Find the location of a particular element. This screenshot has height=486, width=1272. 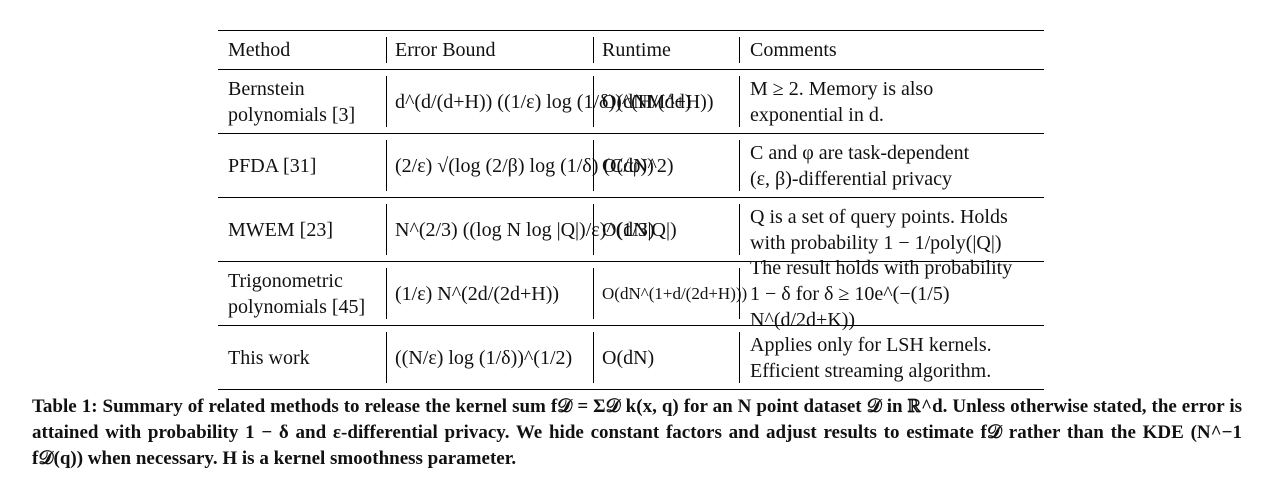

method-line: polynomials [3] is located at coordinates (292, 114).